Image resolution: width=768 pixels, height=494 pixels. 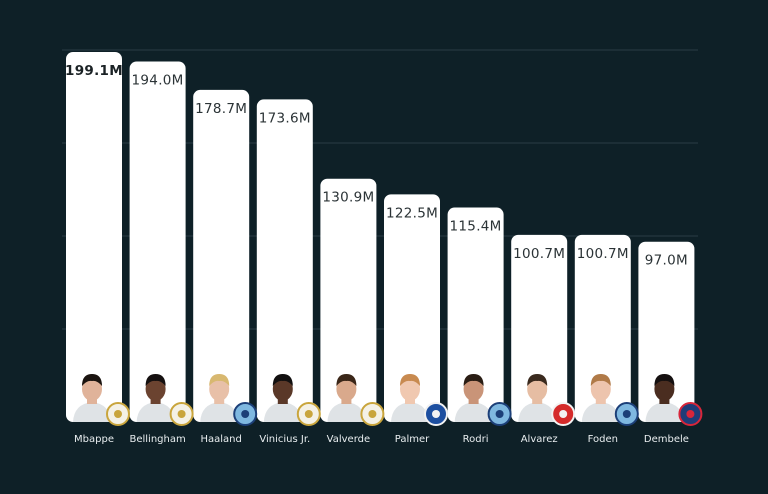 What do you see at coordinates (348, 439) in the screenshot?
I see `category-label: Valverde` at bounding box center [348, 439].